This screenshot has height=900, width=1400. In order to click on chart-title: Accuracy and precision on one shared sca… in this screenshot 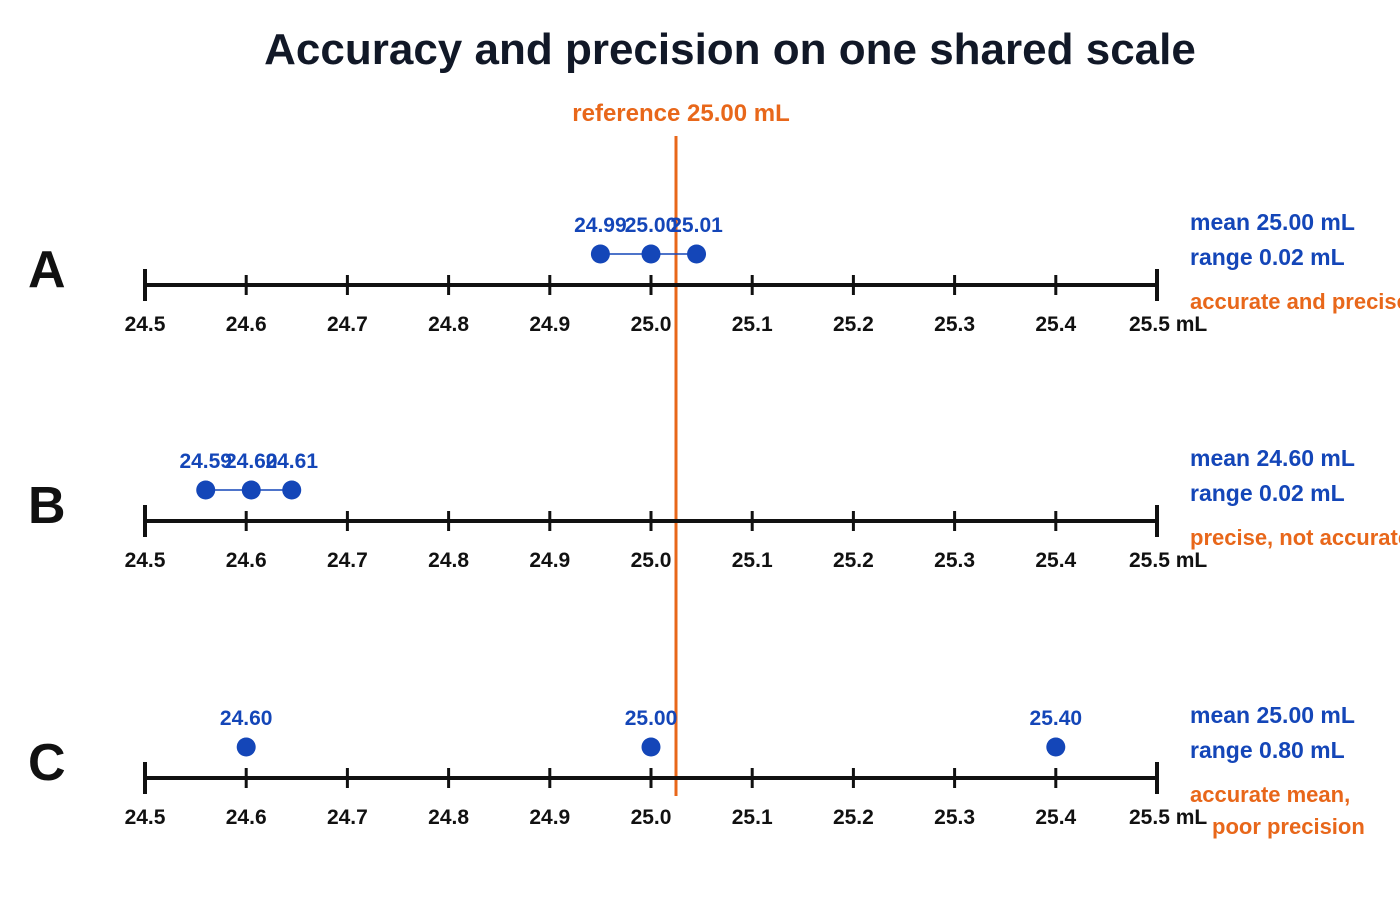, I will do `click(730, 49)`.